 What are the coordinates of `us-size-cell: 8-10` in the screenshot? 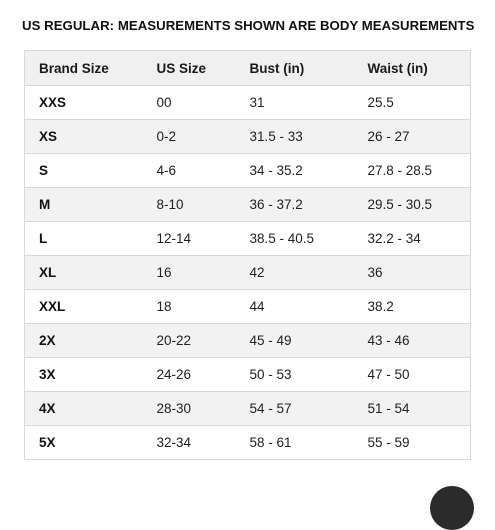 It's located at (189, 204).